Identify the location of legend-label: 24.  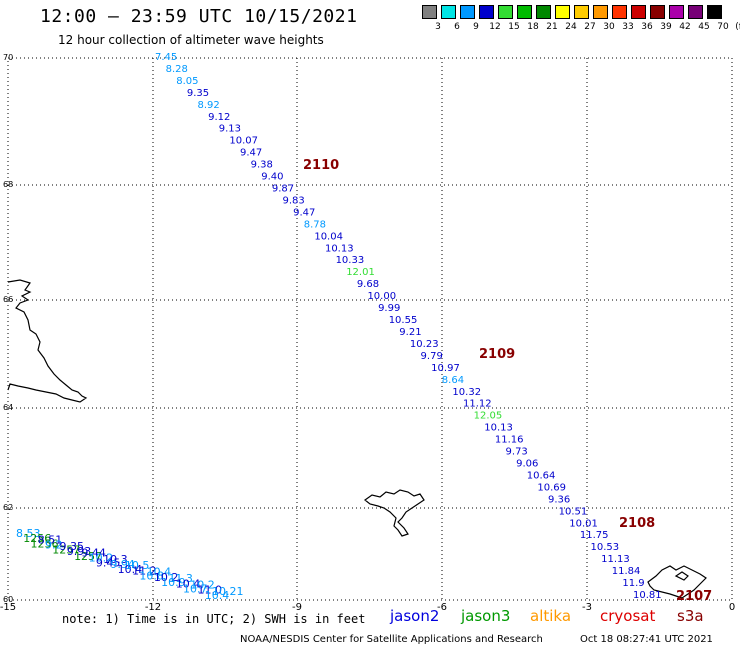
(571, 27).